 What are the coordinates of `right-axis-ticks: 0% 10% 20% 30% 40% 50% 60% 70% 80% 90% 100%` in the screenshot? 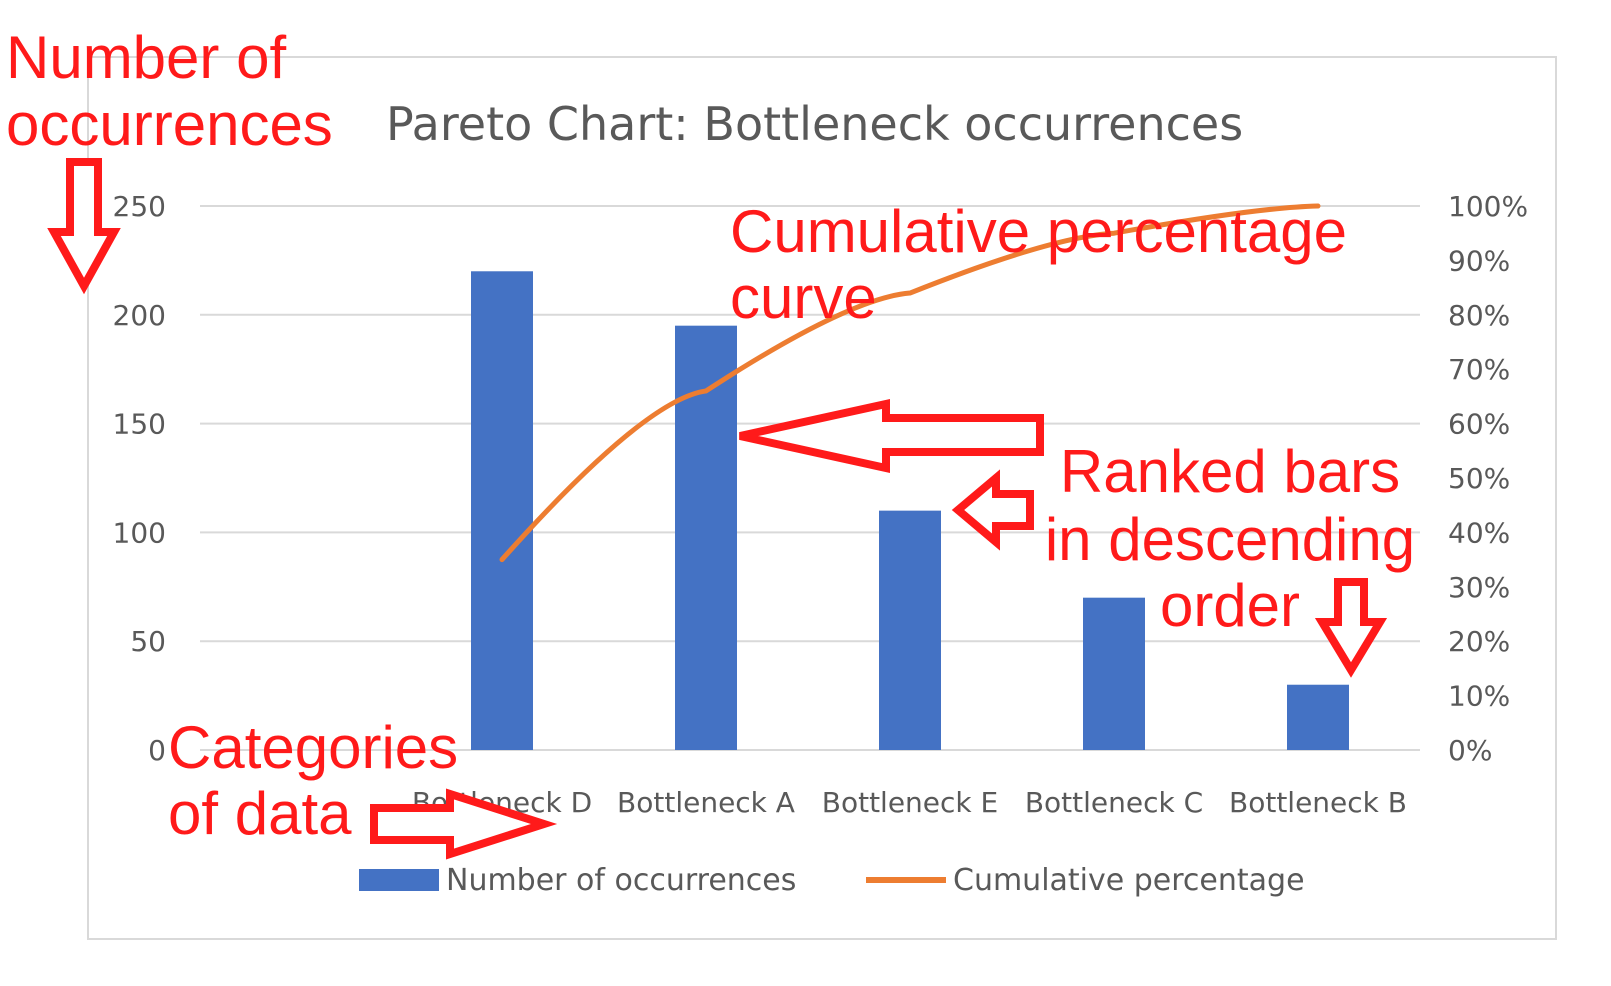 It's located at (1488, 478).